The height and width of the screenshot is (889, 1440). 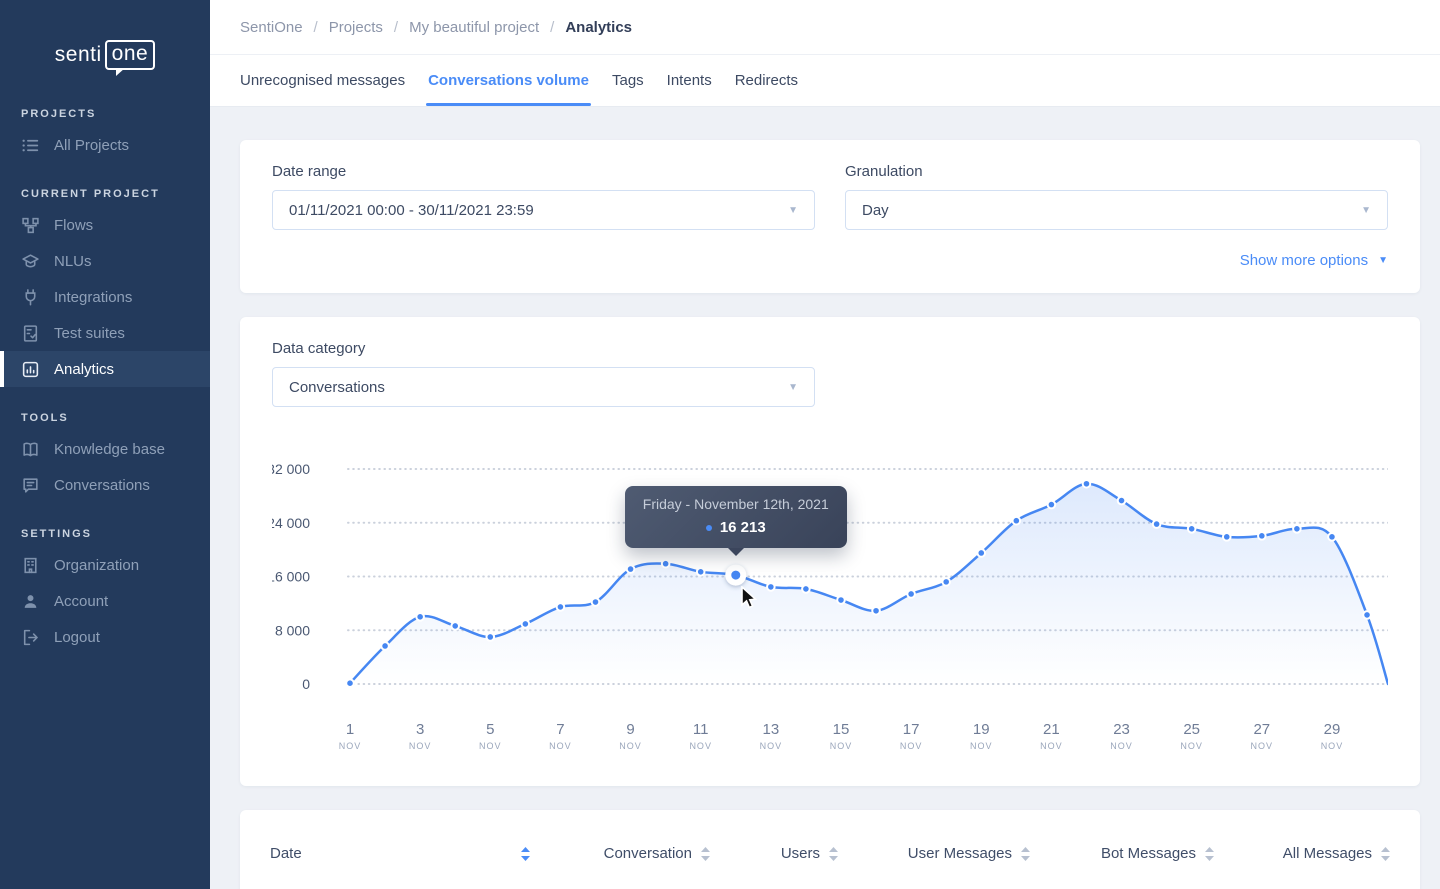 I want to click on x-axis-day-label: 29, so click(x=1332, y=729).